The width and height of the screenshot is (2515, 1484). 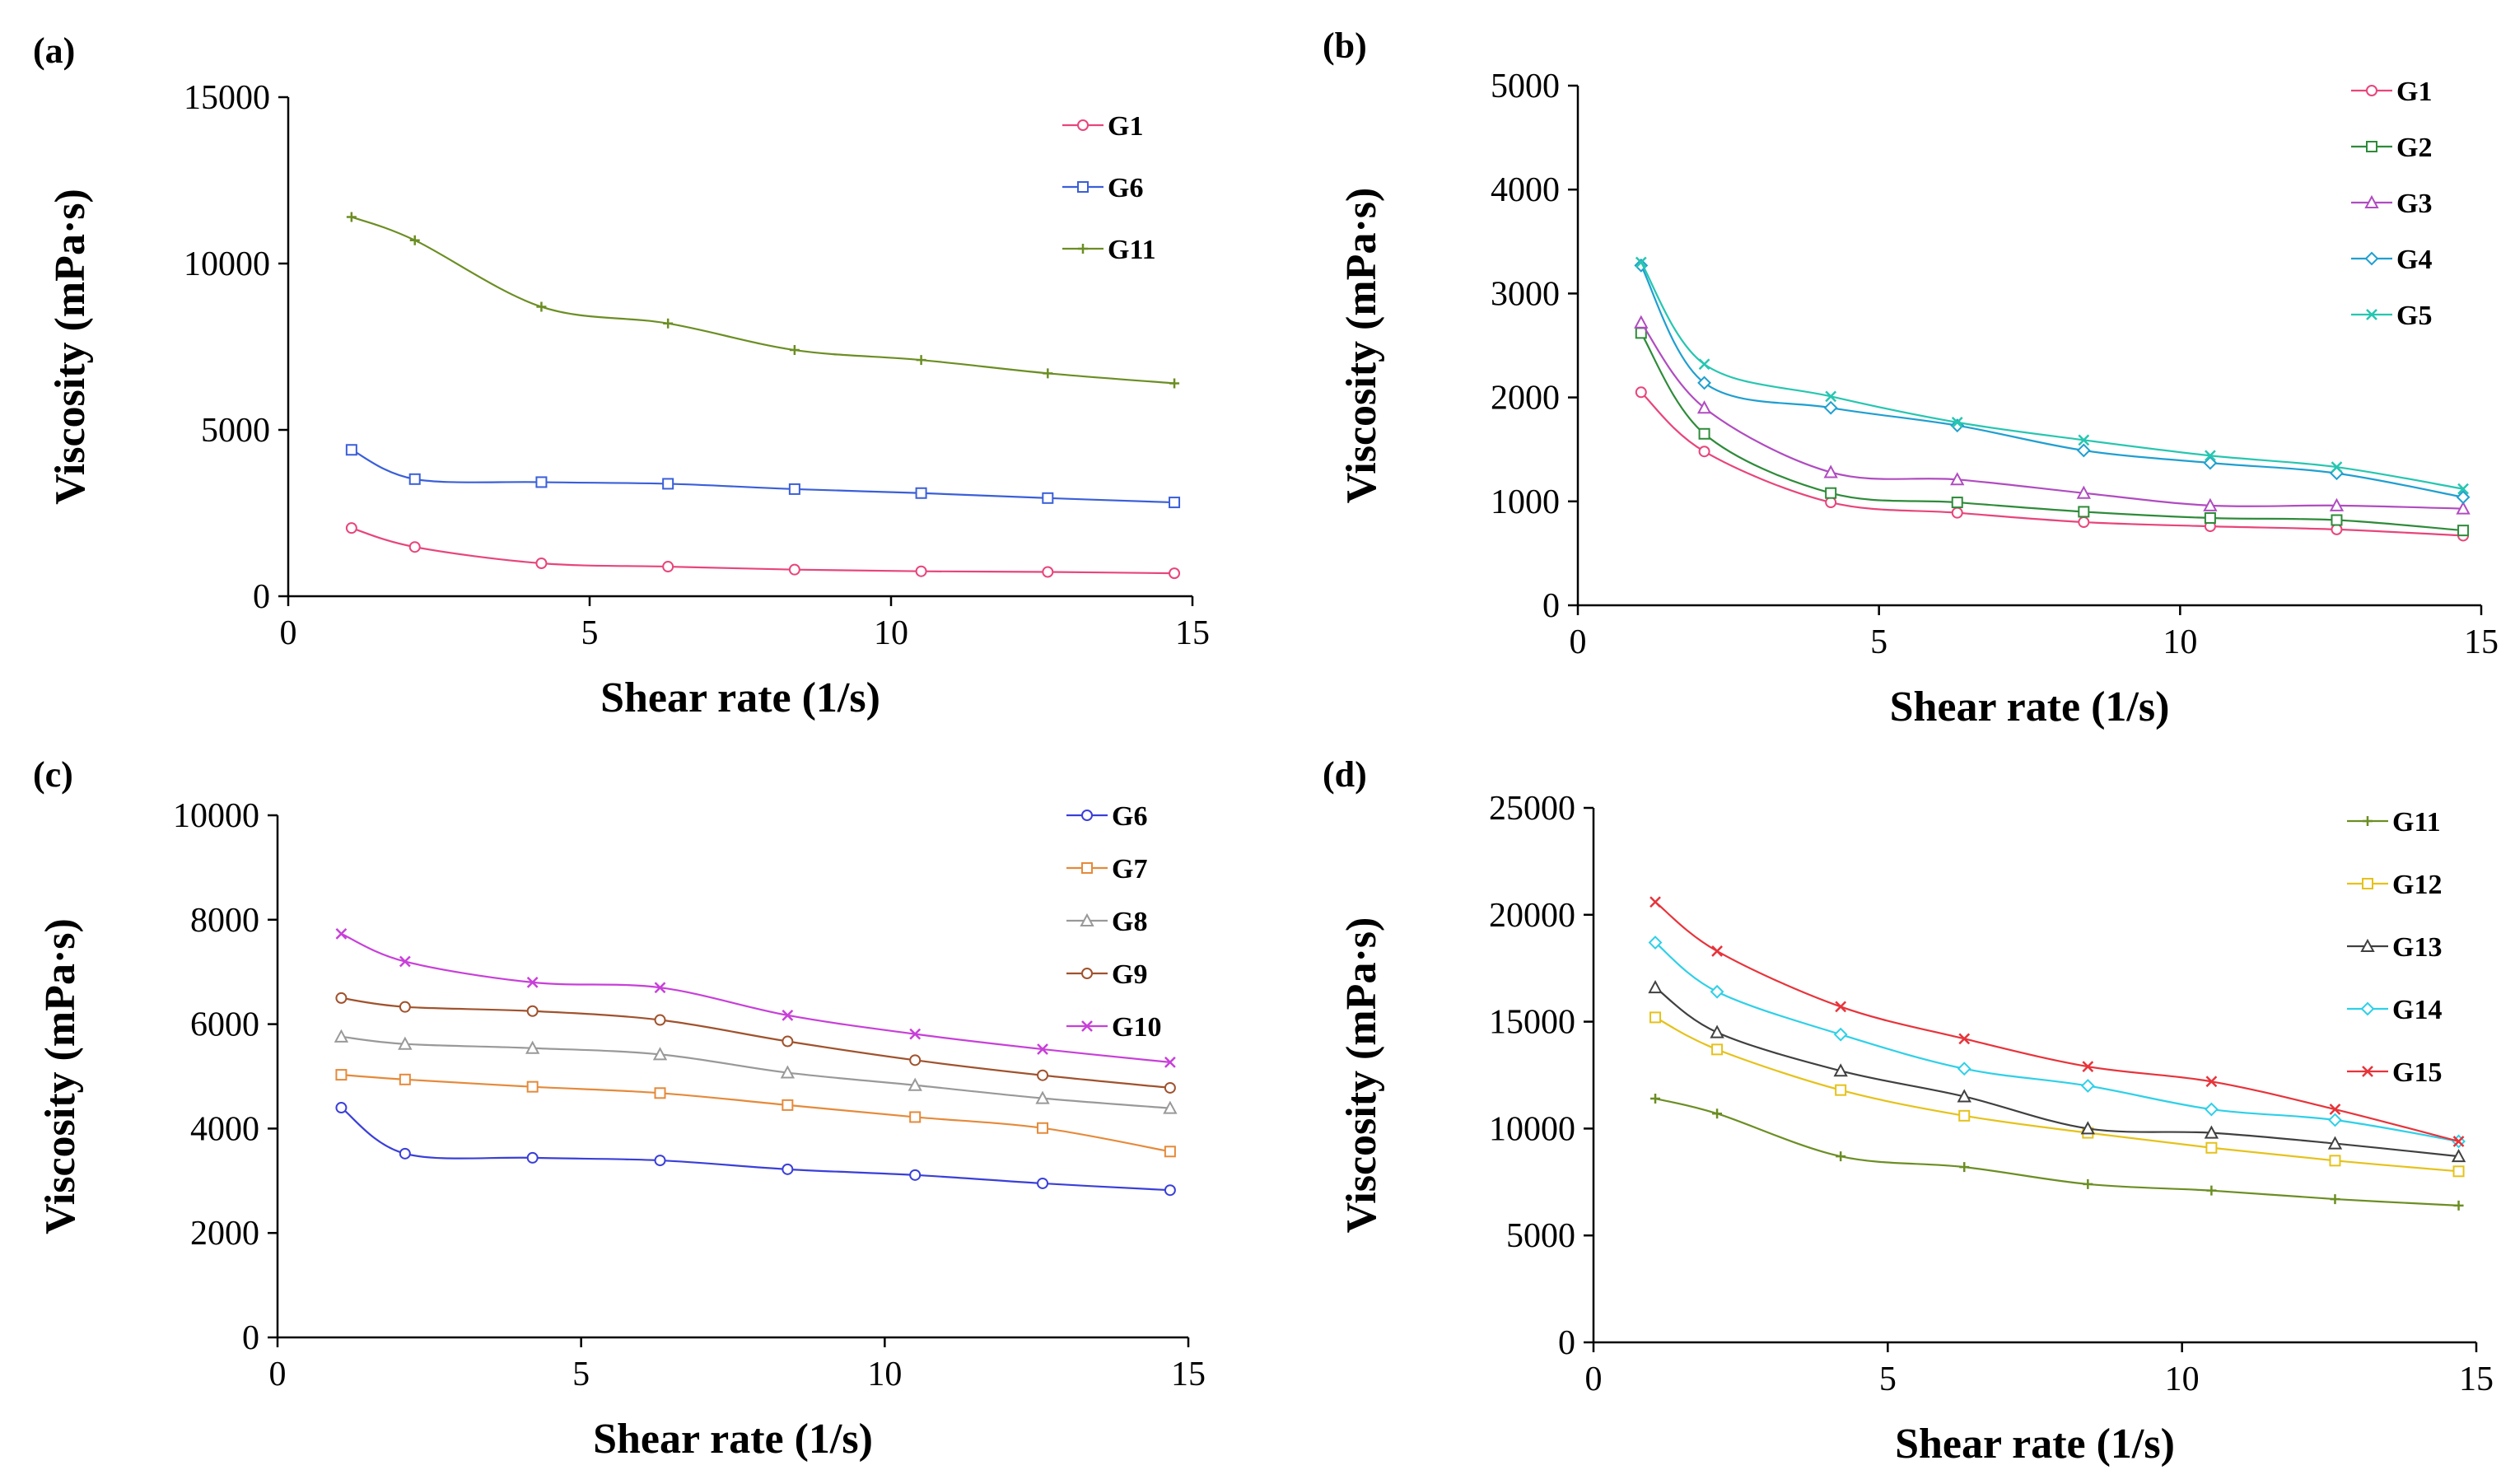 I want to click on legend-item-g7: G7, so click(x=1107, y=869).